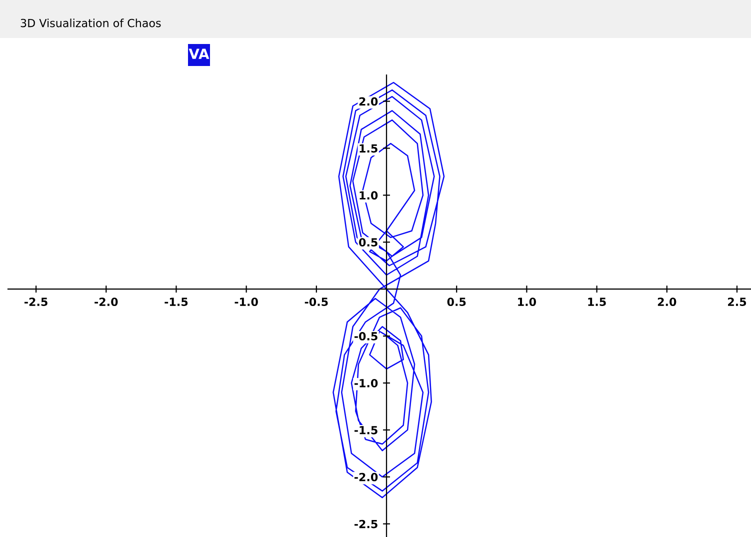  Describe the element at coordinates (176, 302) in the screenshot. I see `x-tick-label: -1.5` at that location.